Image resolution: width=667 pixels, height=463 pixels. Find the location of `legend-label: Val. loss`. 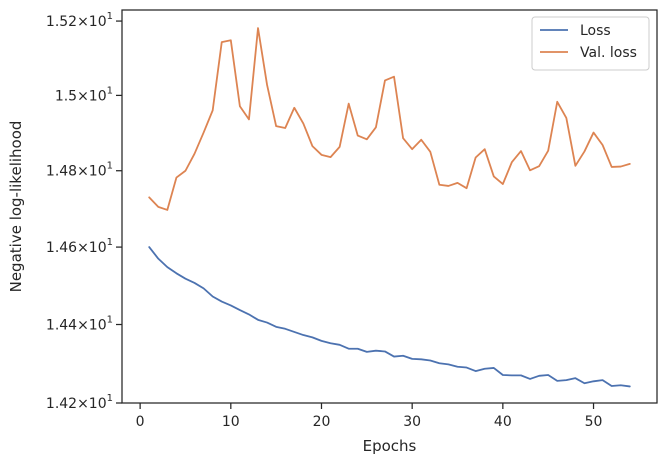

legend-label: Val. loss is located at coordinates (608, 53).